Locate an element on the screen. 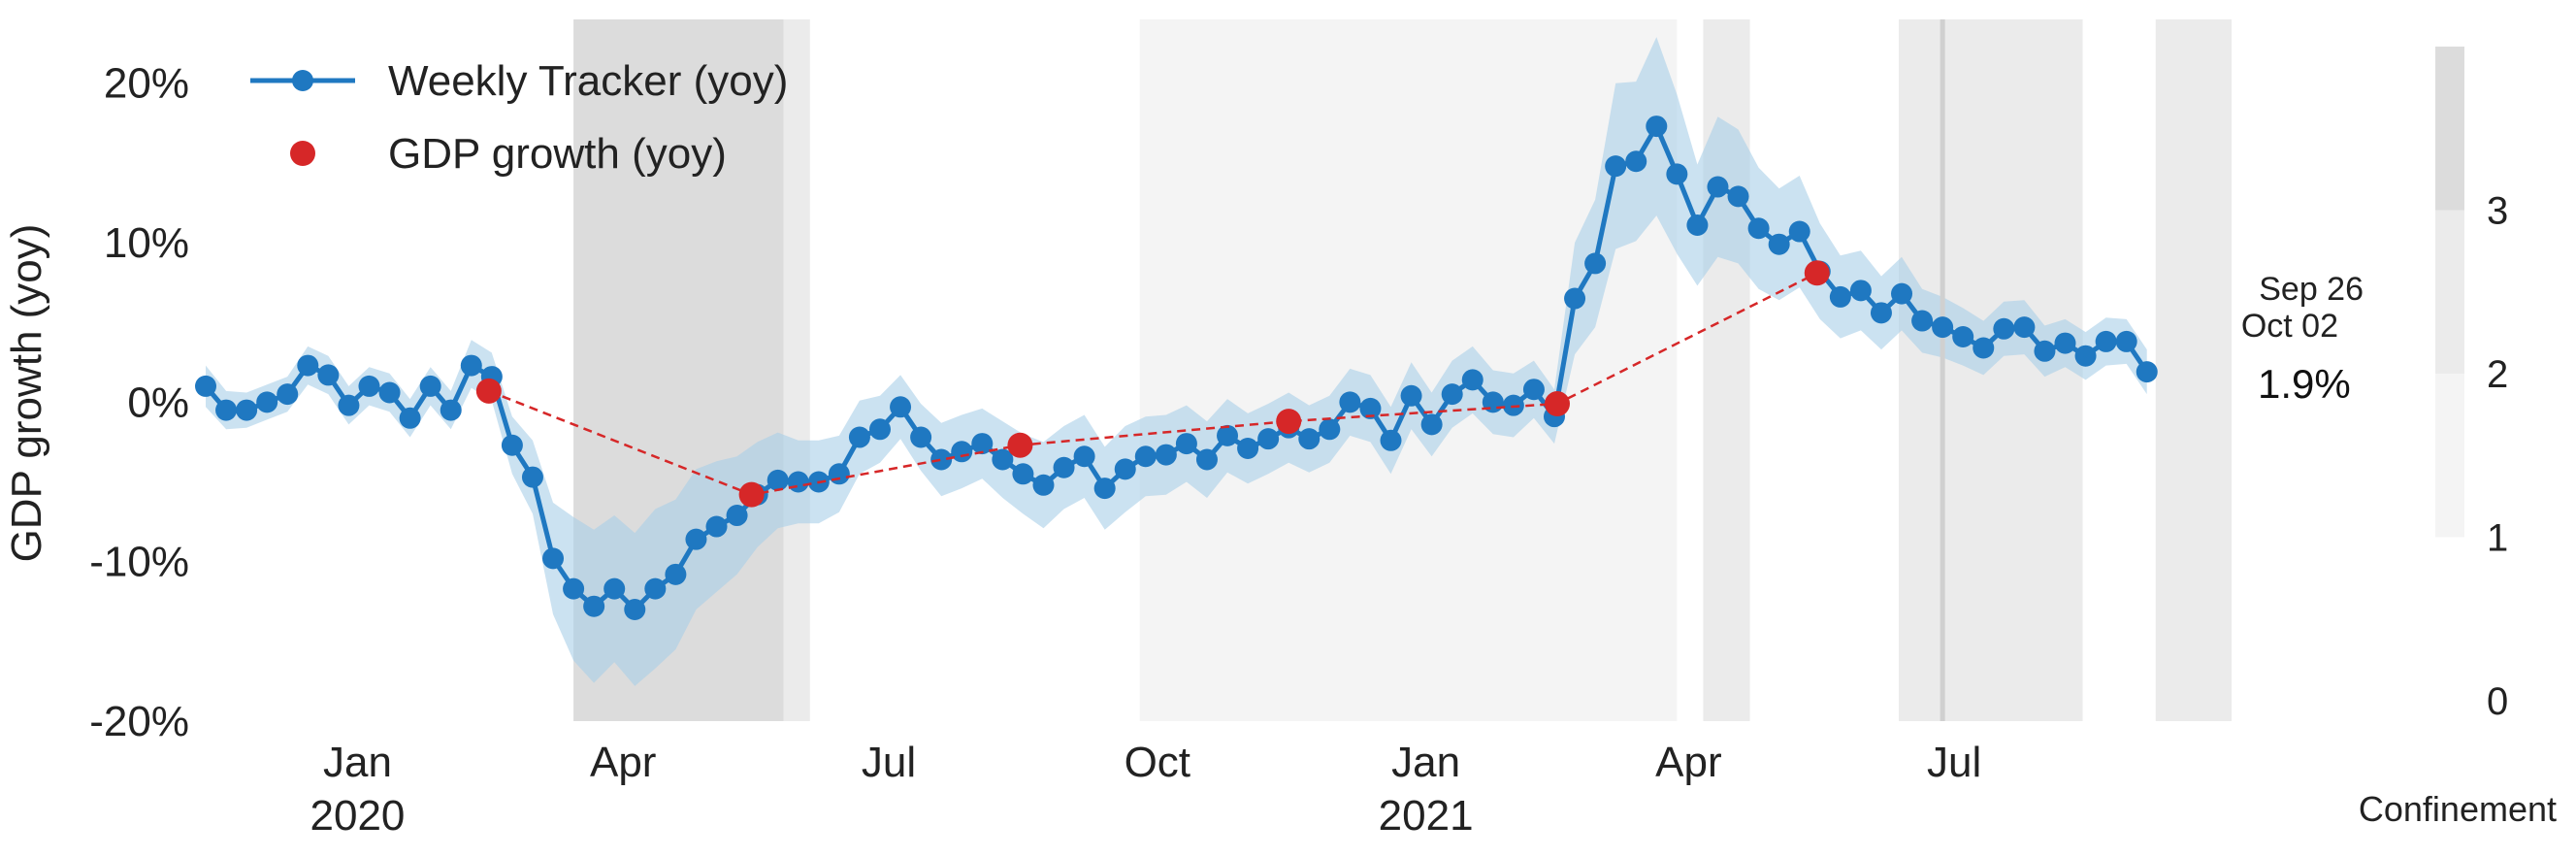 Image resolution: width=2576 pixels, height=857 pixels. colorbar-label: Confinement is located at coordinates (2458, 809).